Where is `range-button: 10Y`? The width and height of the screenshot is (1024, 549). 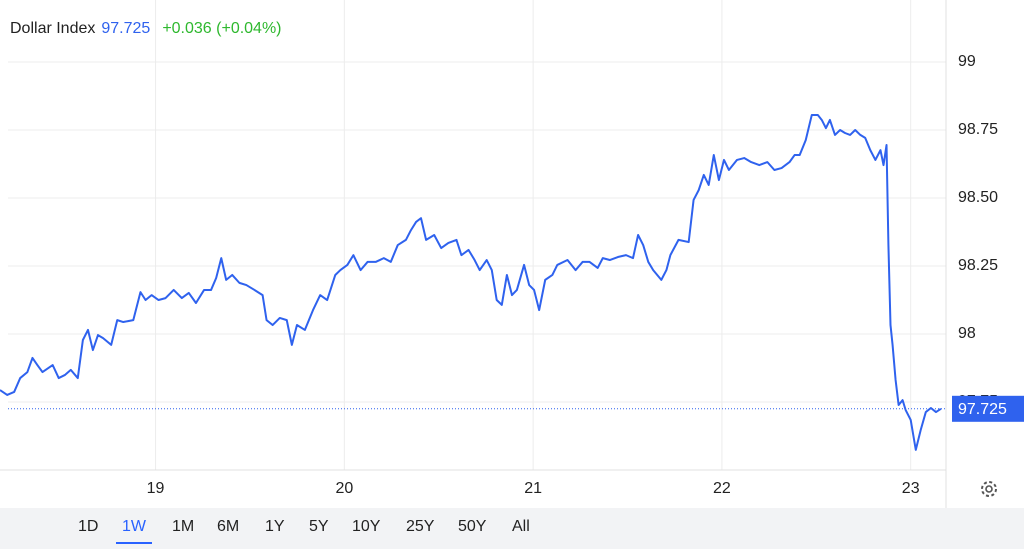
range-button: 10Y is located at coordinates (366, 526).